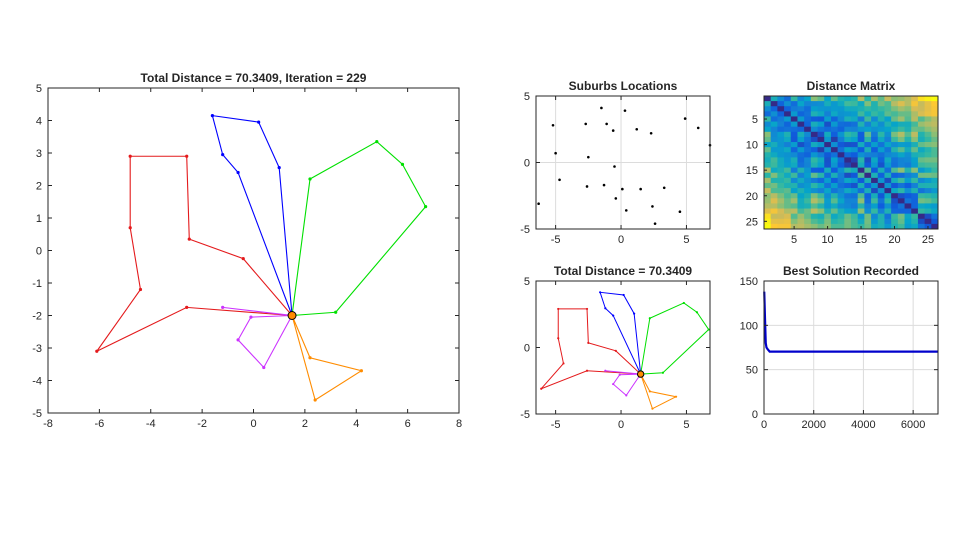 The width and height of the screenshot is (969, 539). I want to click on suburb-point, so click(680, 212).